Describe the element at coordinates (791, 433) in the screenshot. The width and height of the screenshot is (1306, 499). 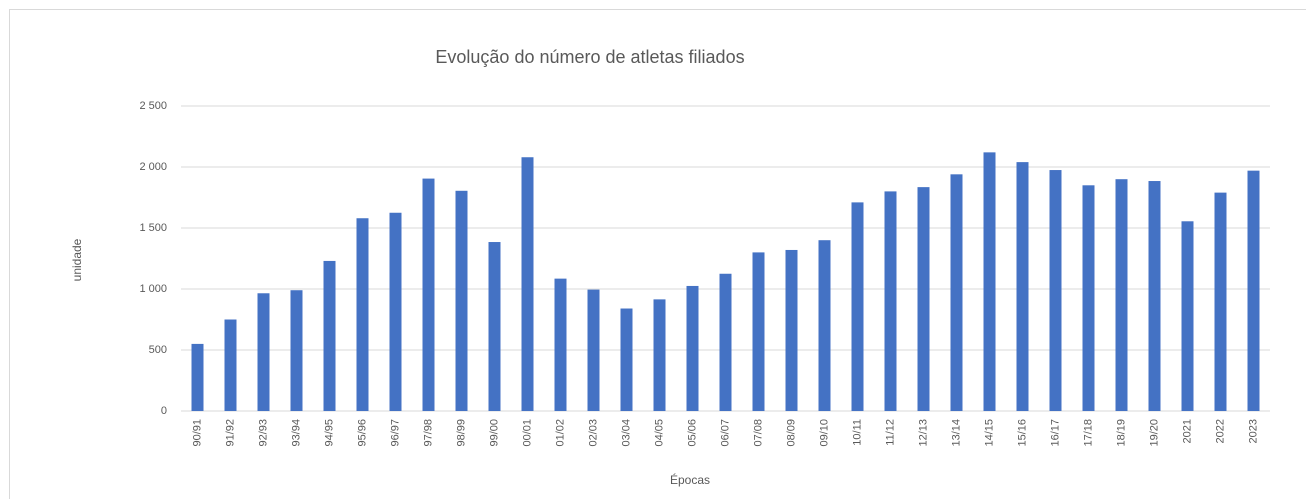
I see `x-tick-label: 08/09` at that location.